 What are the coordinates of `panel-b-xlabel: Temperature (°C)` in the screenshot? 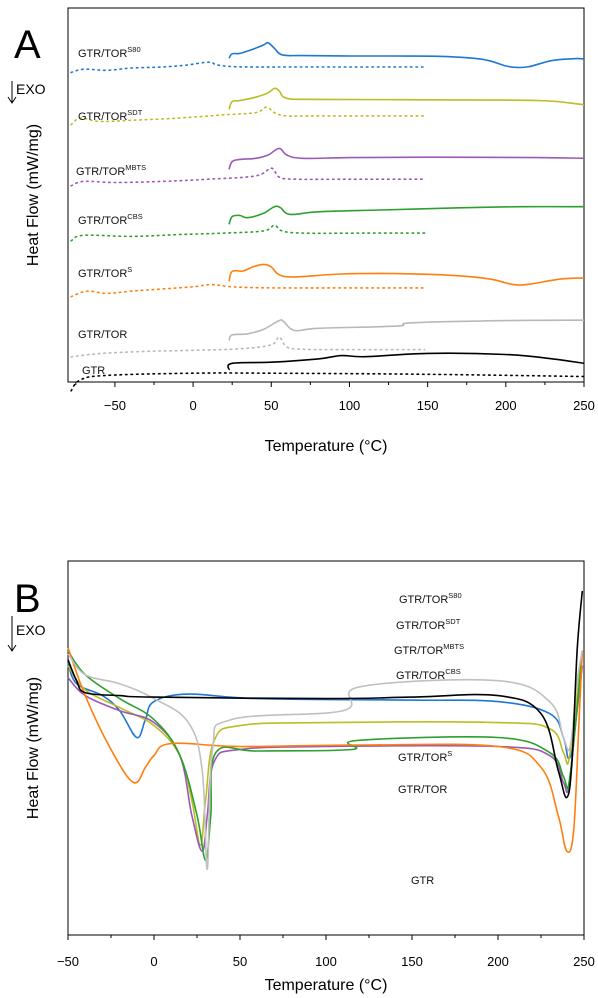 It's located at (326, 985).